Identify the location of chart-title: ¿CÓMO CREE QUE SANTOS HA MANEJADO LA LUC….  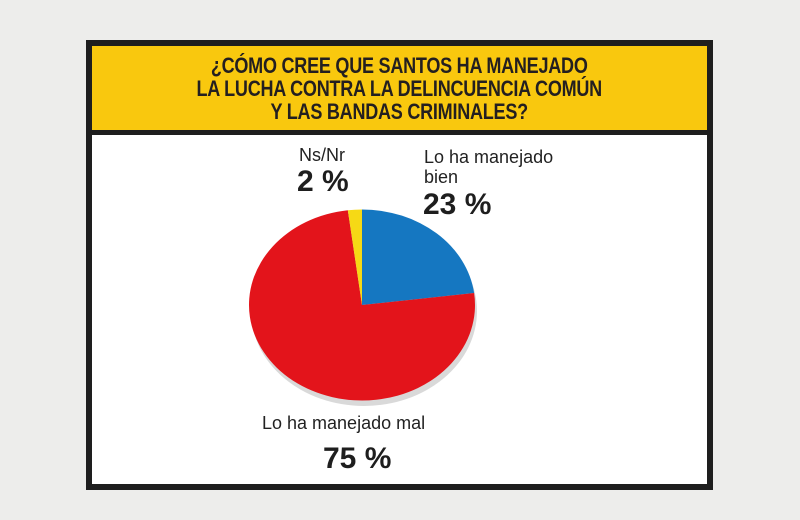
(399, 88).